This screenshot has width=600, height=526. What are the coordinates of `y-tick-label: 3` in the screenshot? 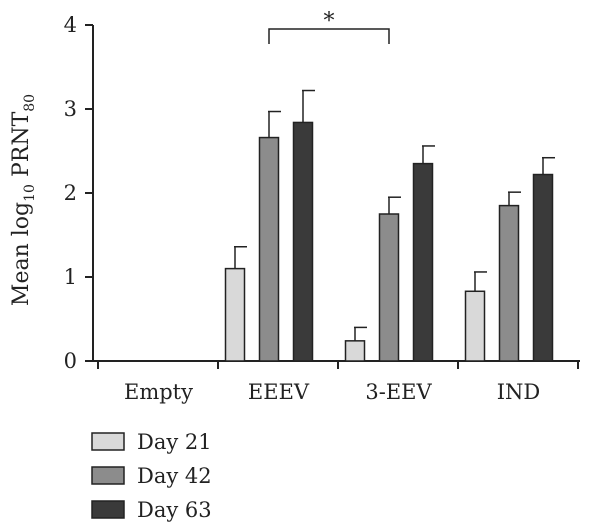 It's located at (70, 109).